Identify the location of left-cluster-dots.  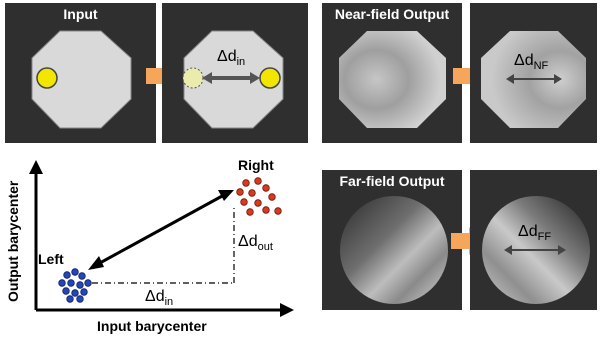
(75, 285).